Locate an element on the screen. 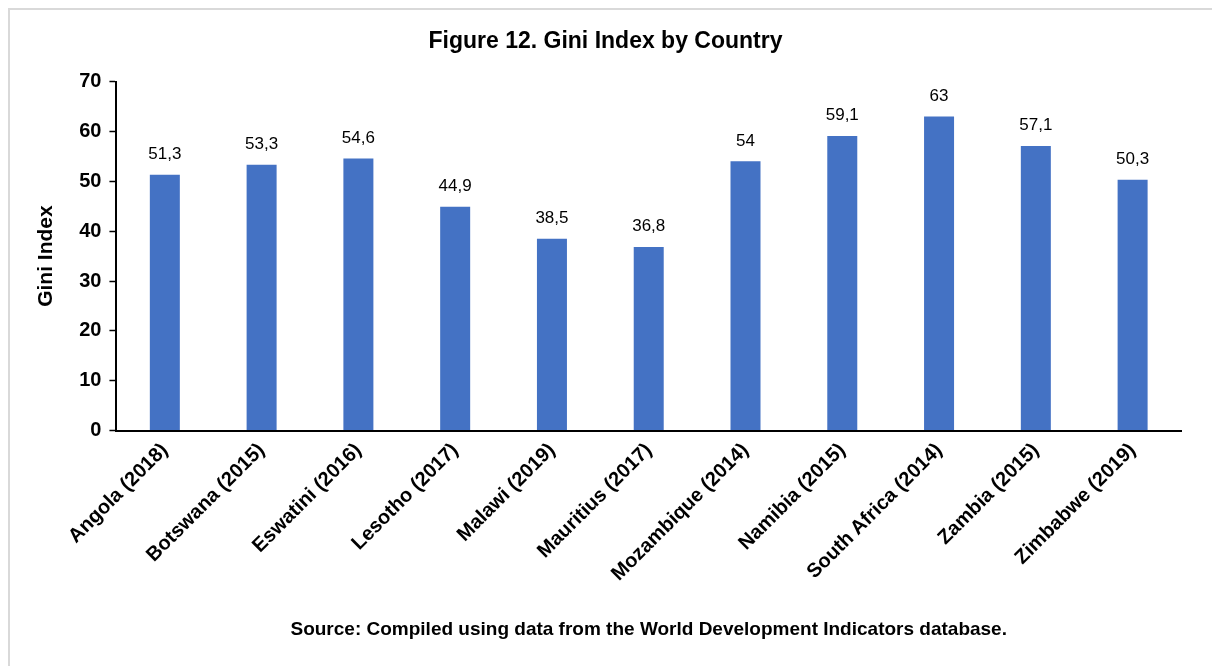  y-tick-label: 40 is located at coordinates (90, 229).